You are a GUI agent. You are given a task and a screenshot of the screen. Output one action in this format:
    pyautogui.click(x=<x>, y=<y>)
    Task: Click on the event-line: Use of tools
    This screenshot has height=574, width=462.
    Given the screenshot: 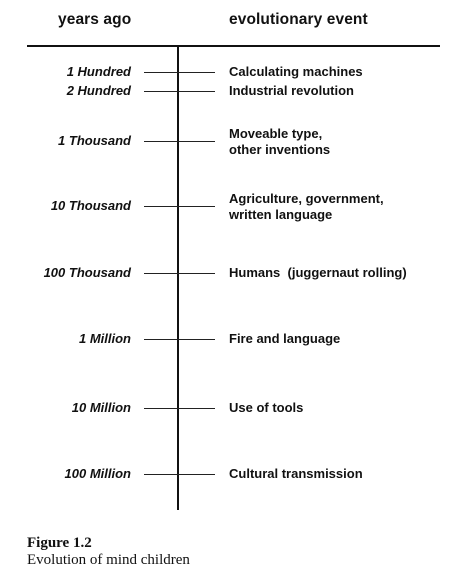 What is the action you would take?
    pyautogui.click(x=266, y=407)
    